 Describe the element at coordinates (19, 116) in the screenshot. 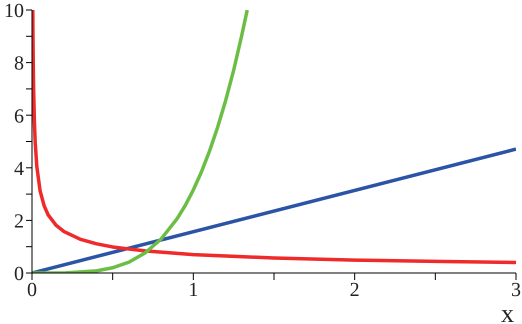

I see `y-tick-label: 6` at that location.